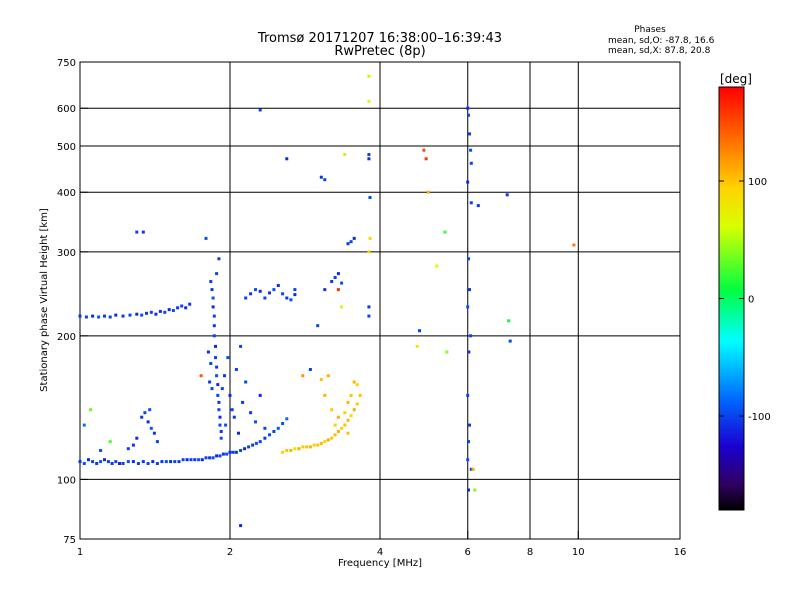 Image resolution: width=800 pixels, height=604 pixels. I want to click on chart-title-line2: RwPretec (8p), so click(379, 51).